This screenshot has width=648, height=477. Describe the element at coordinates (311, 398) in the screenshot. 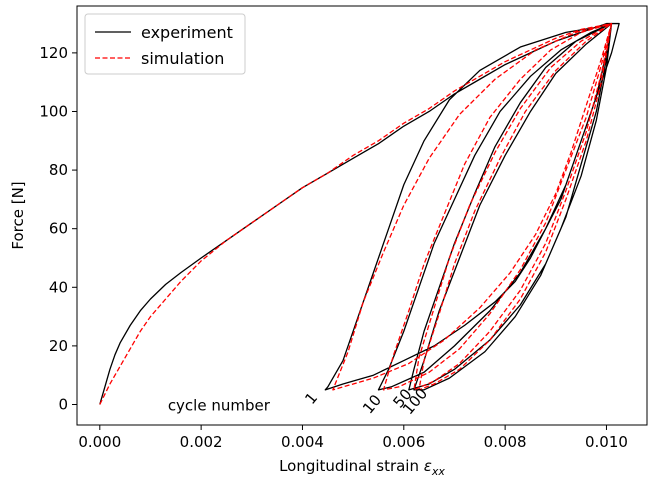

I see `cycle-label: 1` at that location.